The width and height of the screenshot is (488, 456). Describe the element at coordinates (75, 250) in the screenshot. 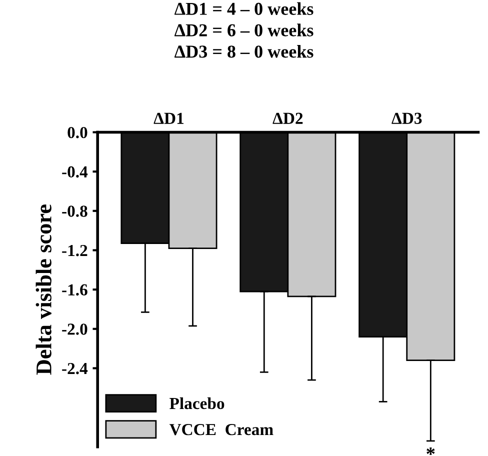

I see `y-tick-label: -1.2` at that location.